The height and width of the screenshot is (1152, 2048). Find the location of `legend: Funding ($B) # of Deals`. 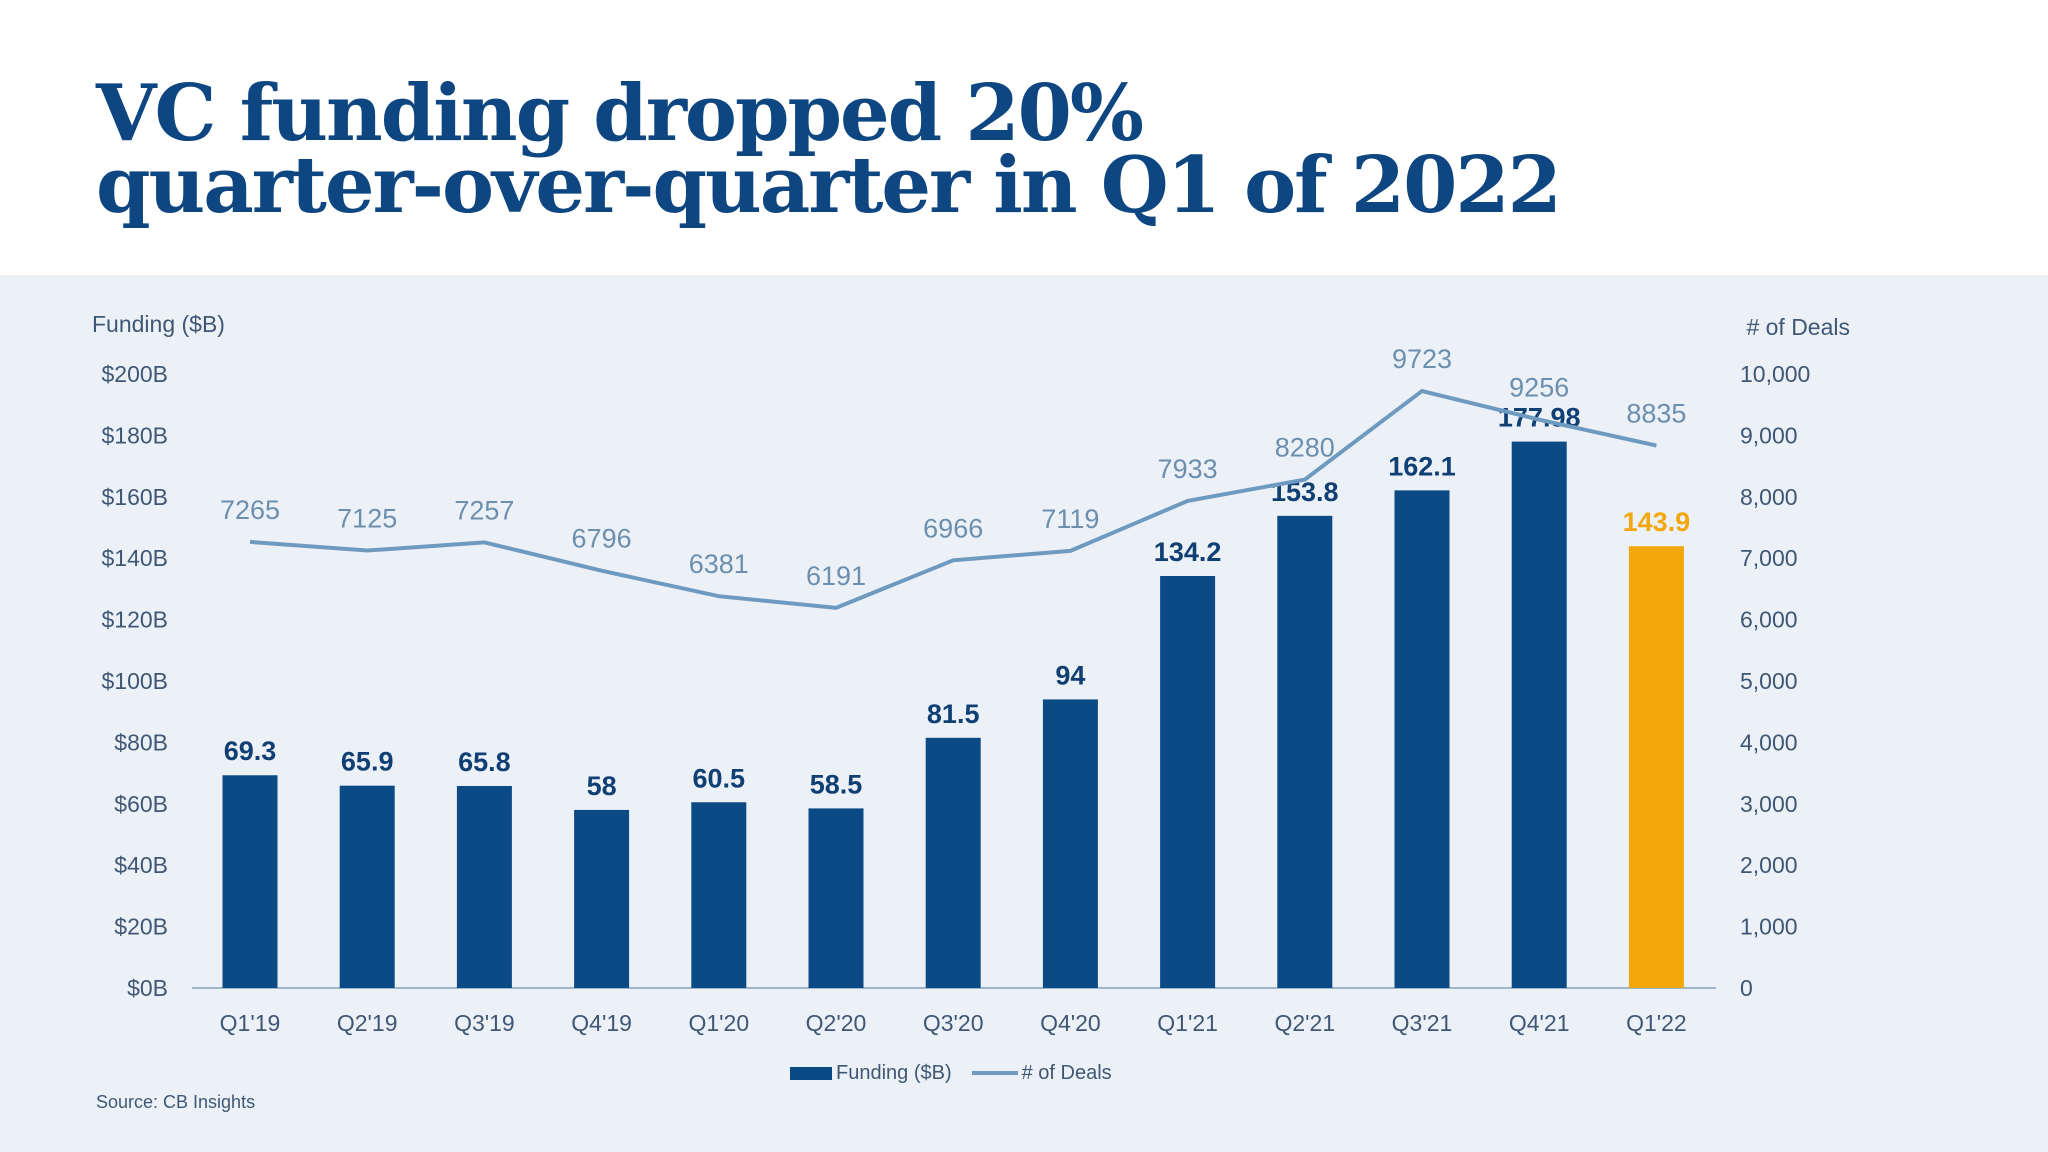

legend: Funding ($B) # of Deals is located at coordinates (951, 1073).